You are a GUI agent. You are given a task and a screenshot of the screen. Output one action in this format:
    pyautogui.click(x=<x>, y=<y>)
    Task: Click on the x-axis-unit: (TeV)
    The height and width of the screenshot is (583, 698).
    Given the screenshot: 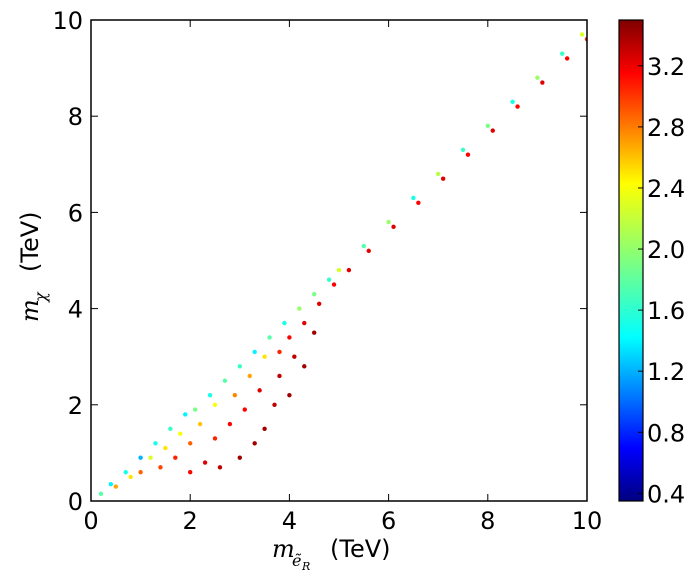 What is the action you would take?
    pyautogui.click(x=360, y=549)
    